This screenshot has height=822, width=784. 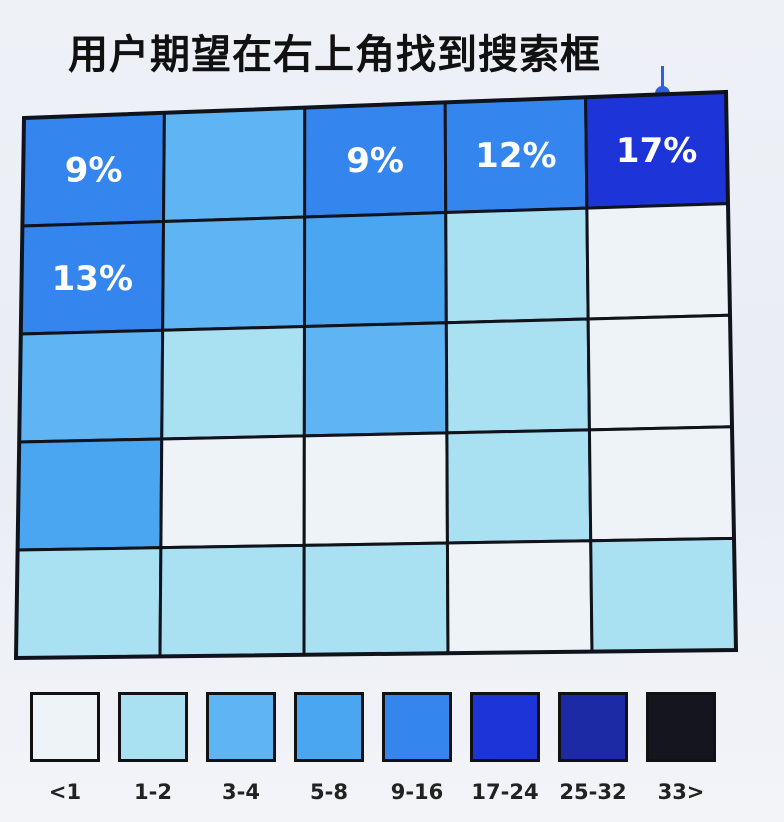 What do you see at coordinates (662, 78) in the screenshot?
I see `pin-marker-line` at bounding box center [662, 78].